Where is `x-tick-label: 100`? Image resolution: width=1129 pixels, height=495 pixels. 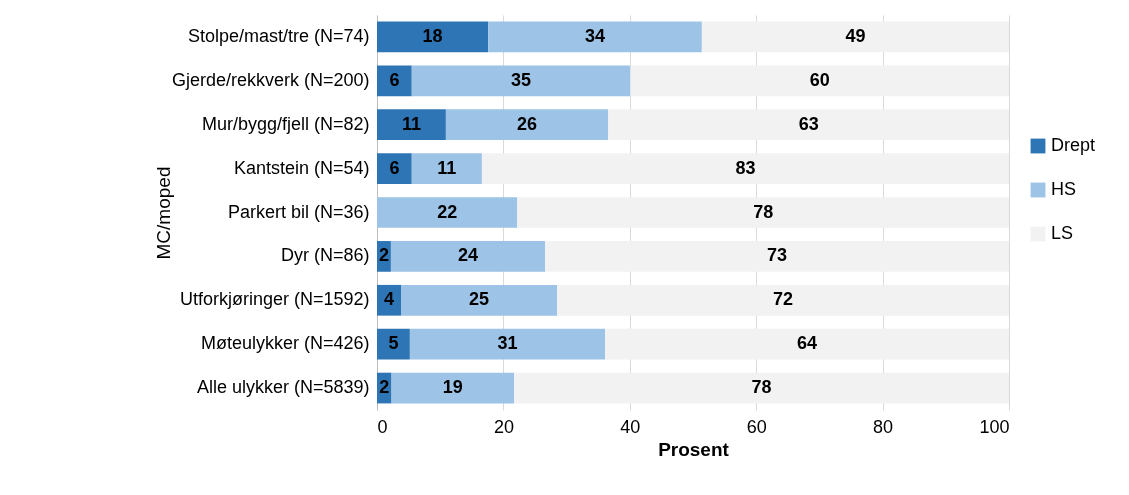 x-tick-label: 100 is located at coordinates (994, 426).